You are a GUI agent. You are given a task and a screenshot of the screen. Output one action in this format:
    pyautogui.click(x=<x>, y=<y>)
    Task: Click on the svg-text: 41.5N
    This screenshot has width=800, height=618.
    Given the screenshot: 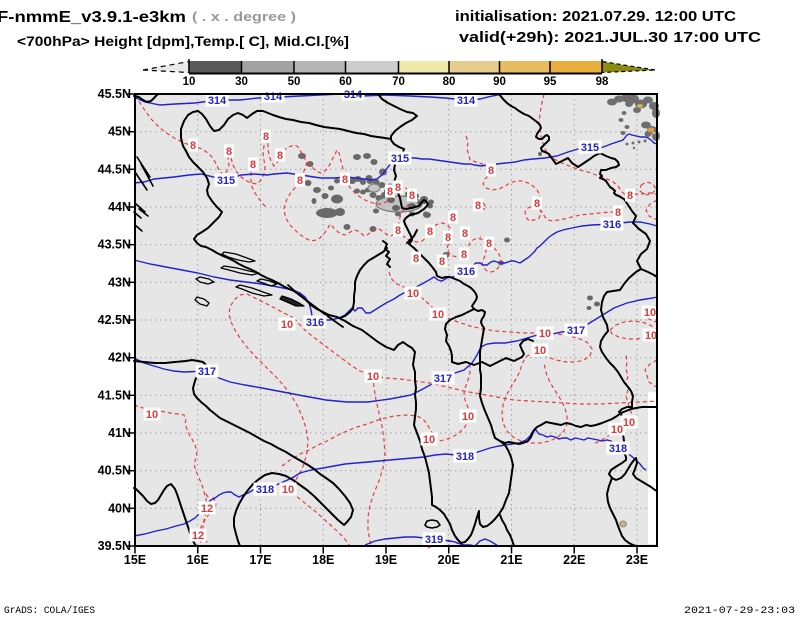 What is the action you would take?
    pyautogui.click(x=114, y=395)
    